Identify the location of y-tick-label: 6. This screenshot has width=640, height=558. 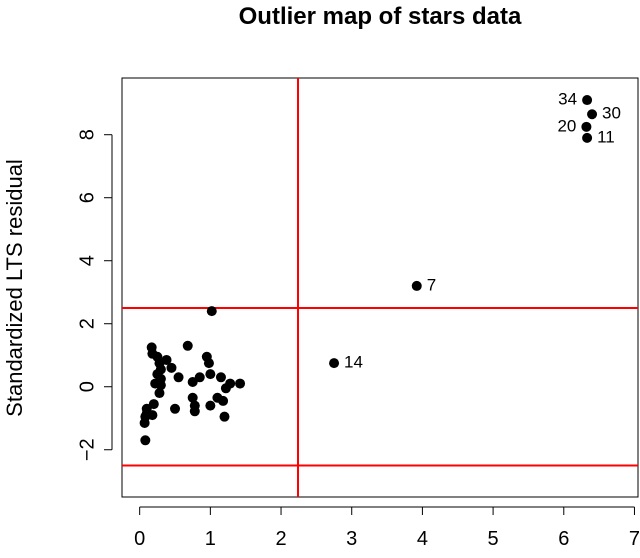
(87, 197).